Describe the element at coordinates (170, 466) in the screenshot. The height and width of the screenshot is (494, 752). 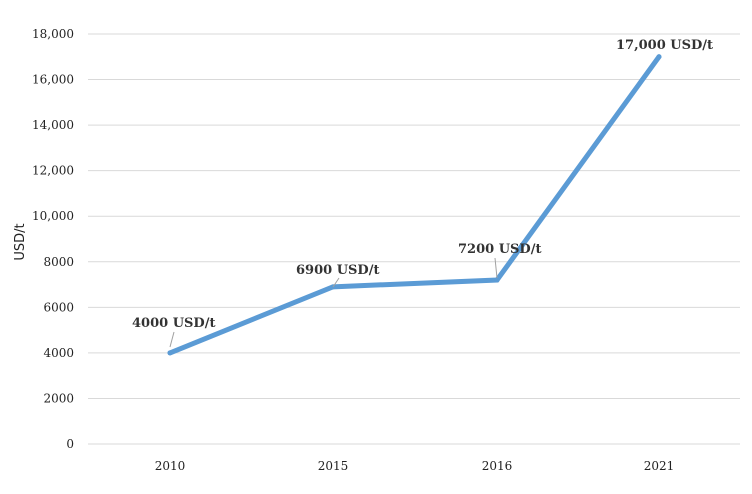
I see `x-tick-label: 2010` at that location.